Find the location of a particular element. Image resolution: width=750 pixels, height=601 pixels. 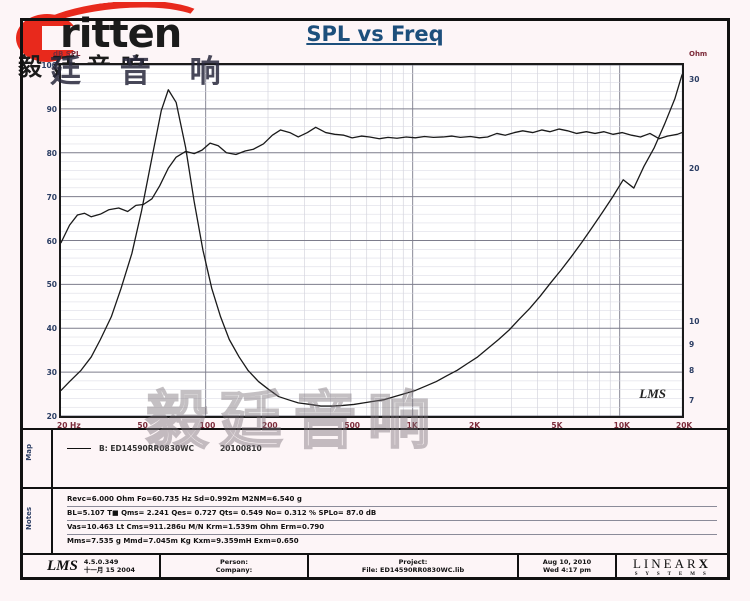

vendor-subtitle: S Y S T E M S is located at coordinates (672, 574).